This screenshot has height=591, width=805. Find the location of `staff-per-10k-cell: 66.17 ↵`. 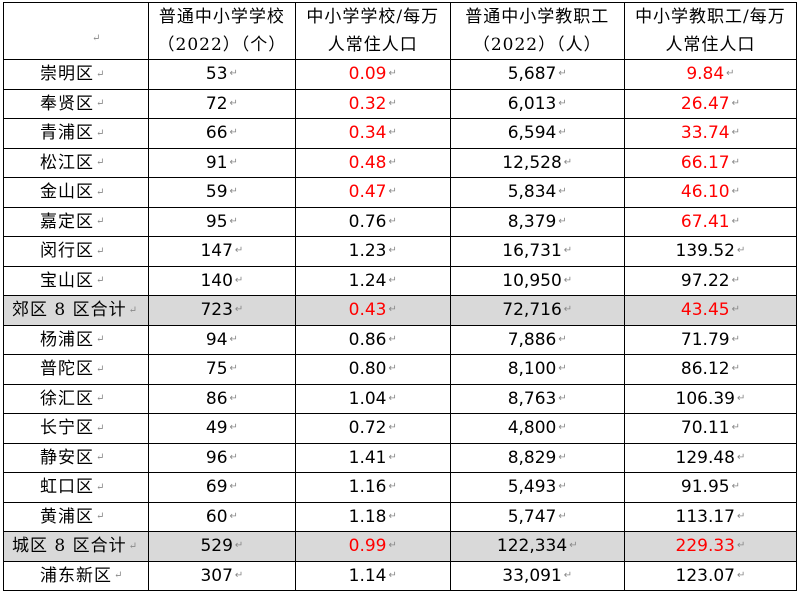

staff-per-10k-cell: 66.17 ↵ is located at coordinates (710, 162).